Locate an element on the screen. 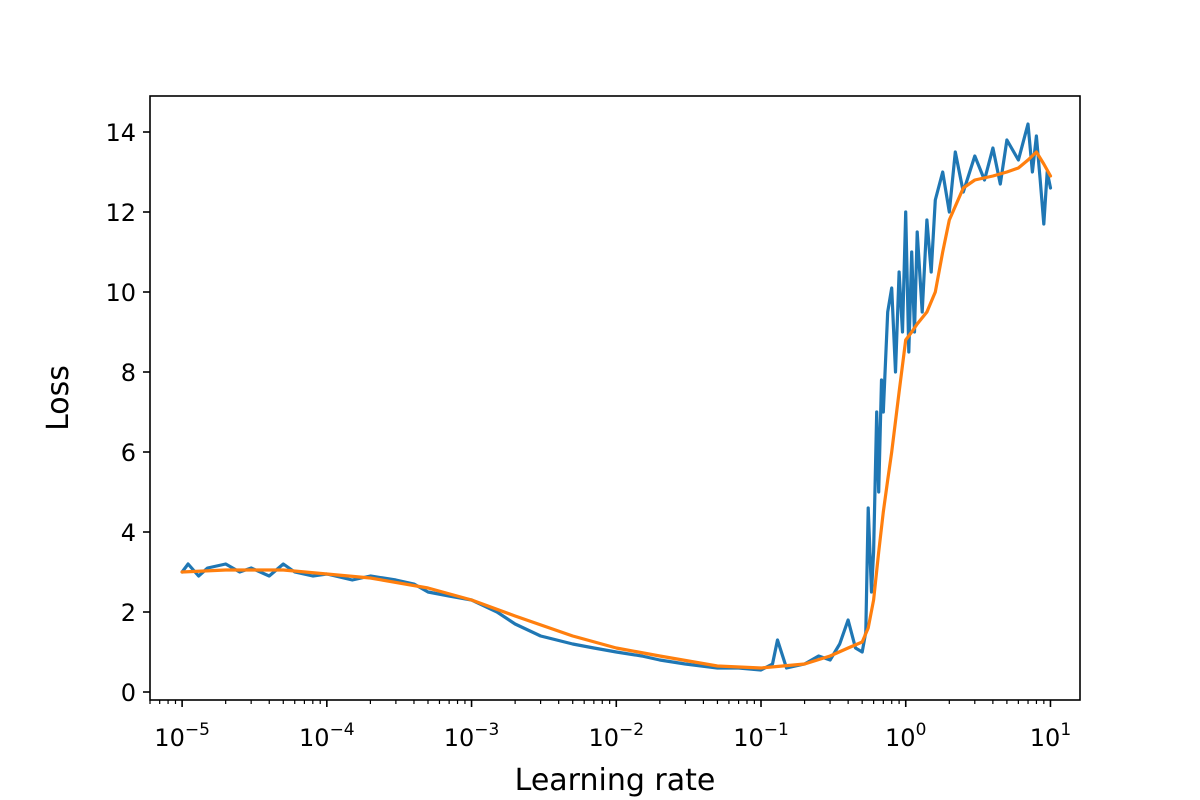  y-axis-label: Loss is located at coordinates (58, 398).